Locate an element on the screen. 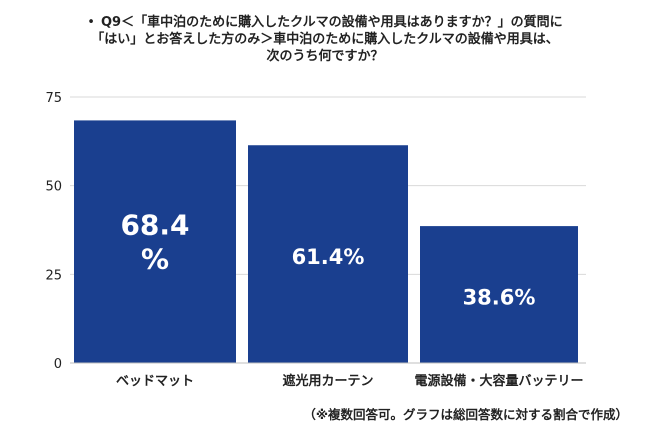  footnote: （※複数回答可。グラフは総回答数に対する割合で作成） is located at coordinates (465, 414).